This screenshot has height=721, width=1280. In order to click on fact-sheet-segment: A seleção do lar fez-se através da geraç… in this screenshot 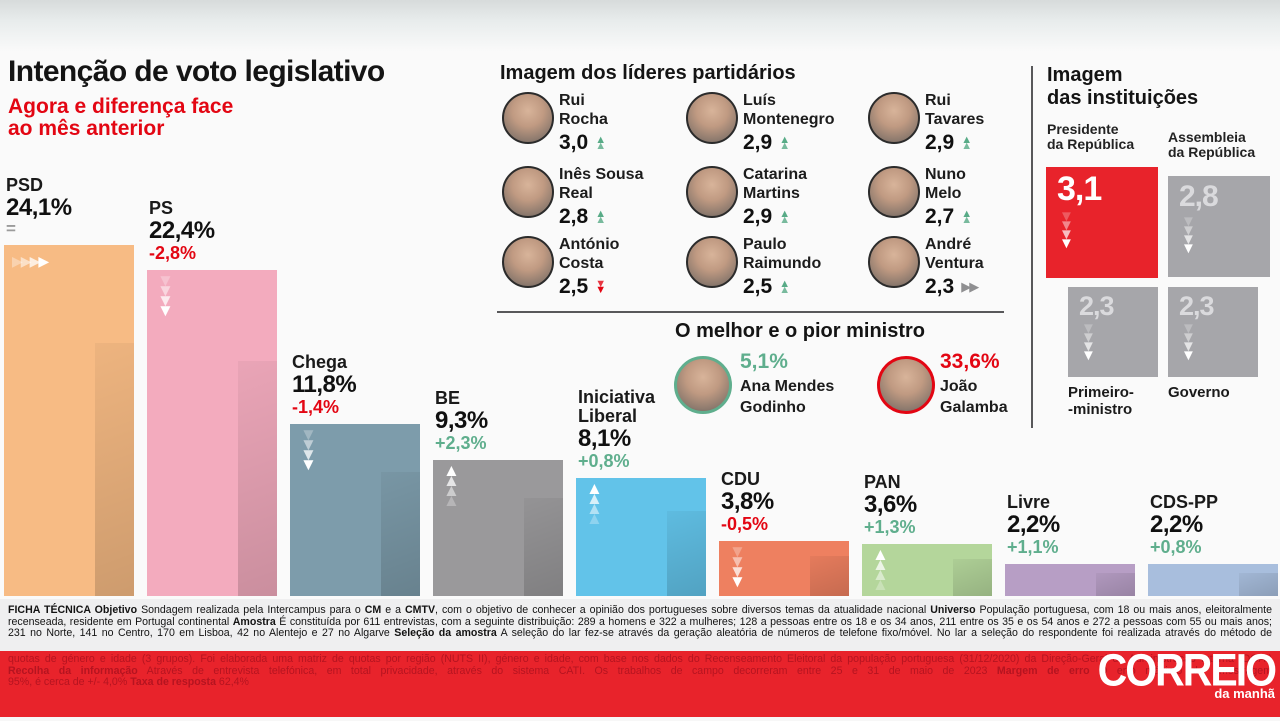, I will do `click(884, 633)`.